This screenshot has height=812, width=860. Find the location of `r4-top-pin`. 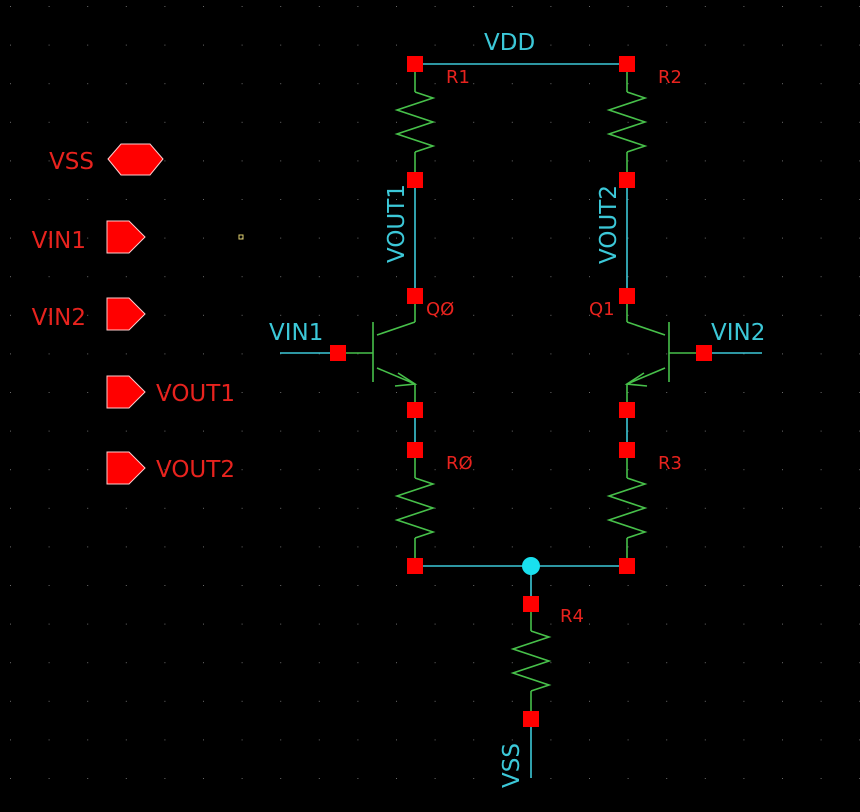

r4-top-pin is located at coordinates (531, 604).